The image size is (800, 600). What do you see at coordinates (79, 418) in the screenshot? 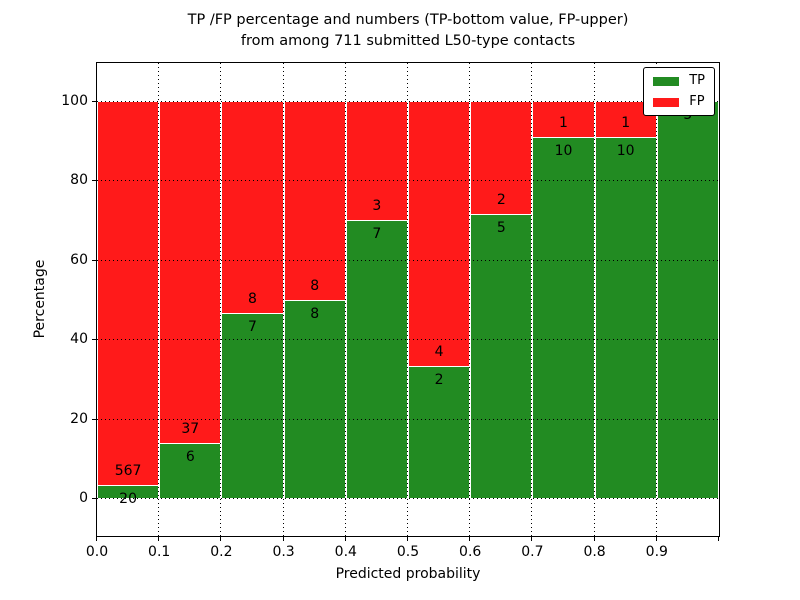
I see `y-tick-label: 20` at bounding box center [79, 418].